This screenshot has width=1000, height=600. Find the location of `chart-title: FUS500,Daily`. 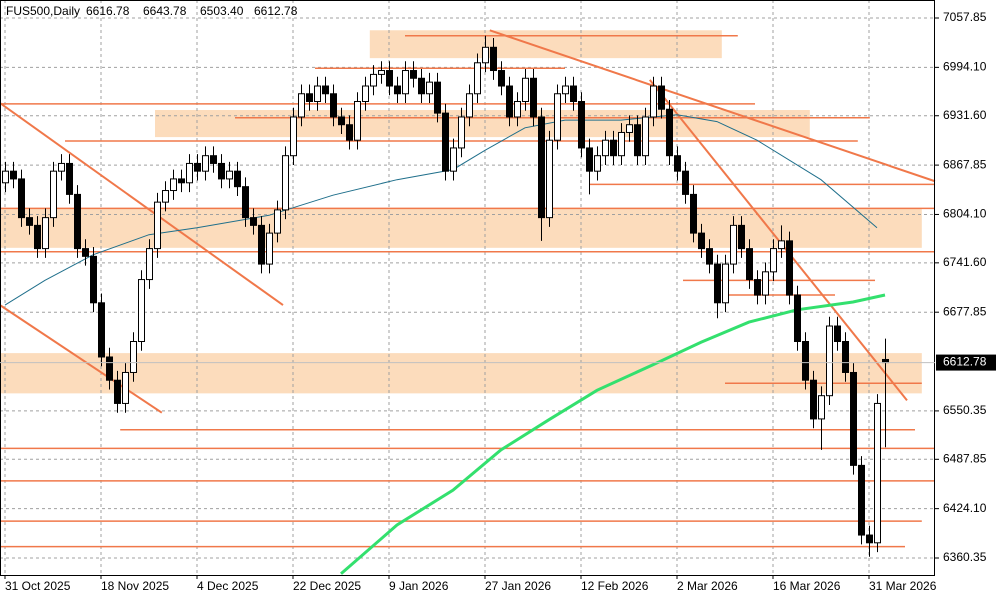

chart-title: FUS500,Daily is located at coordinates (43, 11).